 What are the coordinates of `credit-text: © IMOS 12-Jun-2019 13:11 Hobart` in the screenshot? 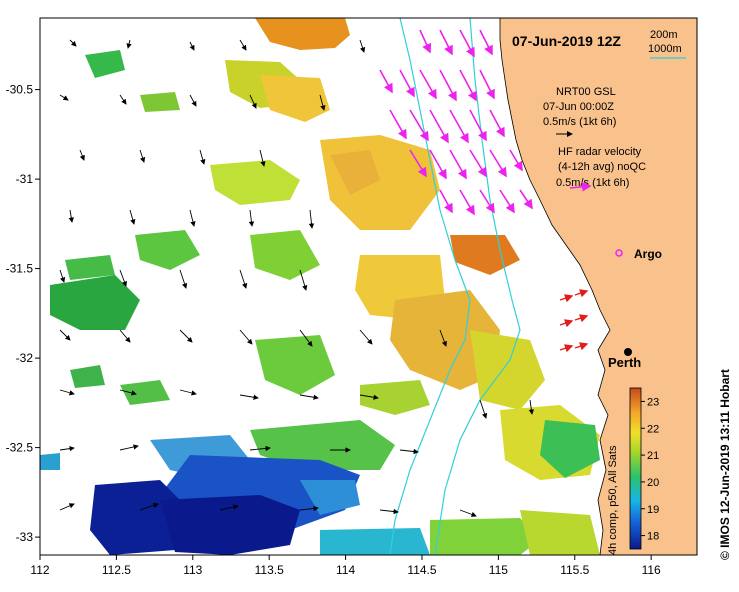 It's located at (725, 464).